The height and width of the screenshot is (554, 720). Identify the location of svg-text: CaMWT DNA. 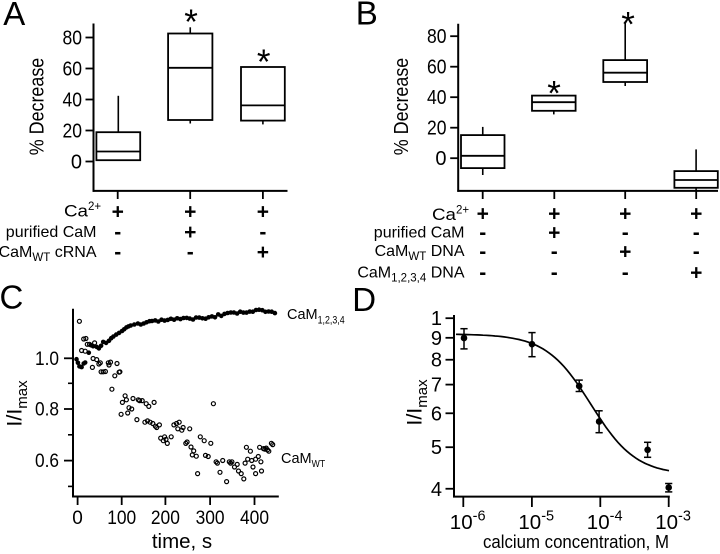
(420, 253).